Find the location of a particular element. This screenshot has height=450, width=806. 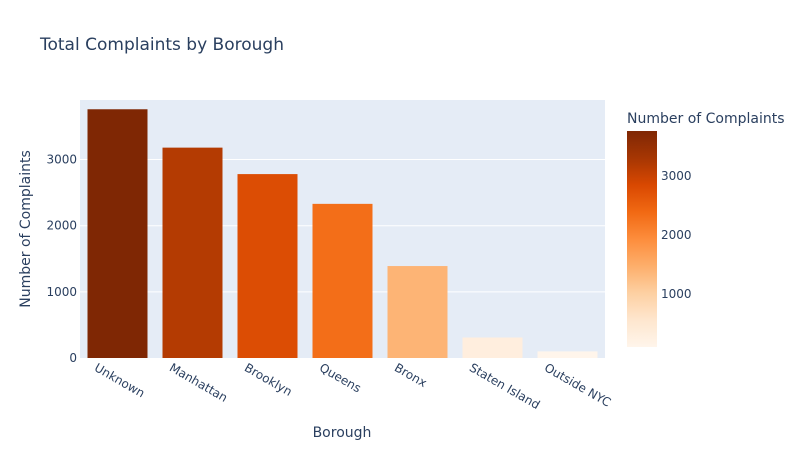

x-tick-label: Queens is located at coordinates (340, 377).